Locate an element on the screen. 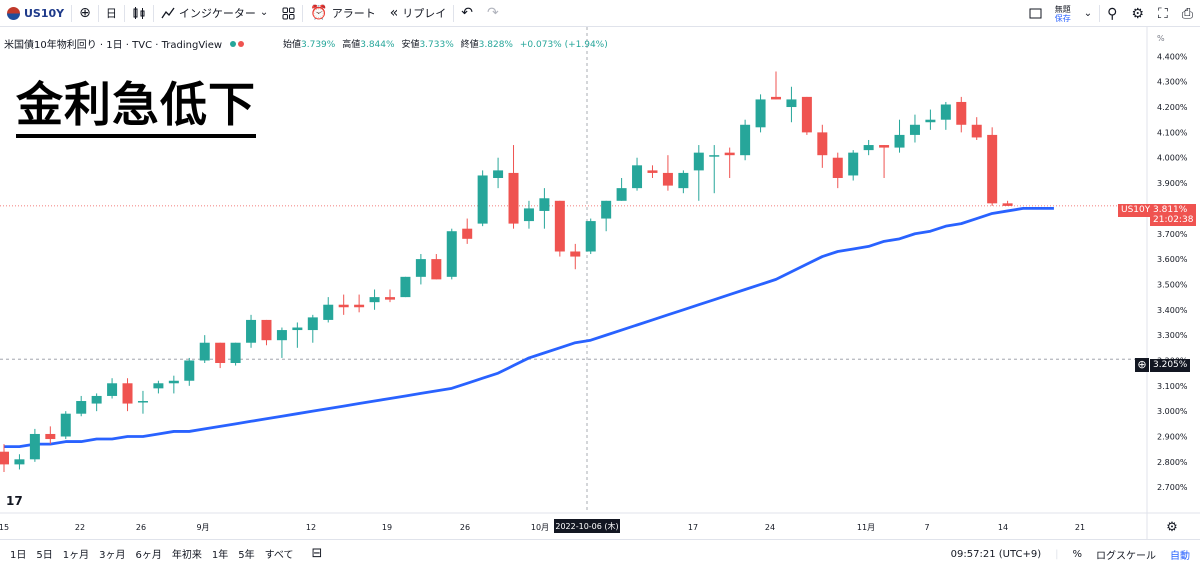 Image resolution: width=1200 pixels, height=567 pixels. snapshot-button: ⎙ is located at coordinates (1187, 13).